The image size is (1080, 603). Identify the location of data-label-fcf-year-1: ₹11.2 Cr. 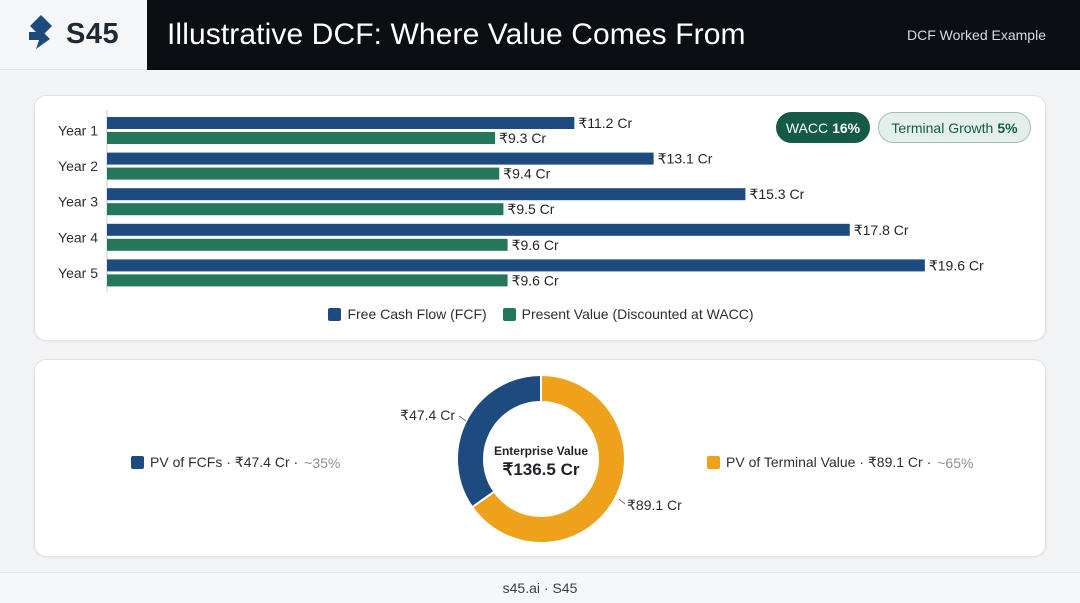
(605, 123).